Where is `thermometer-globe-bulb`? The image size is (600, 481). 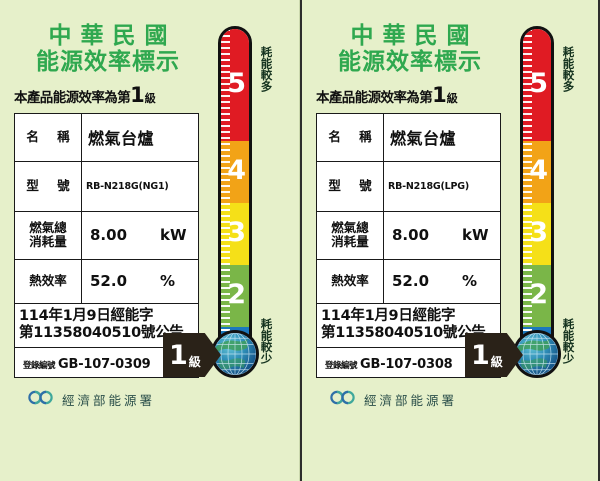 thermometer-globe-bulb is located at coordinates (537, 354).